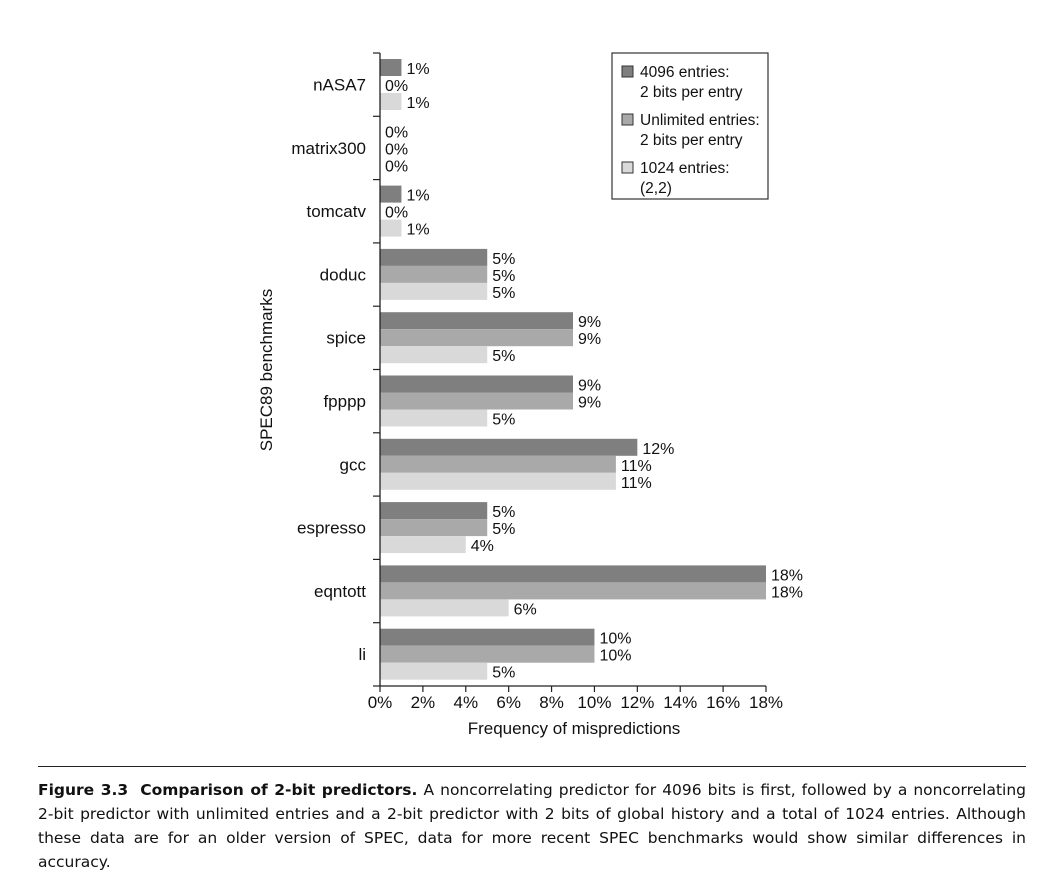 This screenshot has height=893, width=1054. Describe the element at coordinates (656, 188) in the screenshot. I see `legend-label-series-3: (2,2)` at that location.